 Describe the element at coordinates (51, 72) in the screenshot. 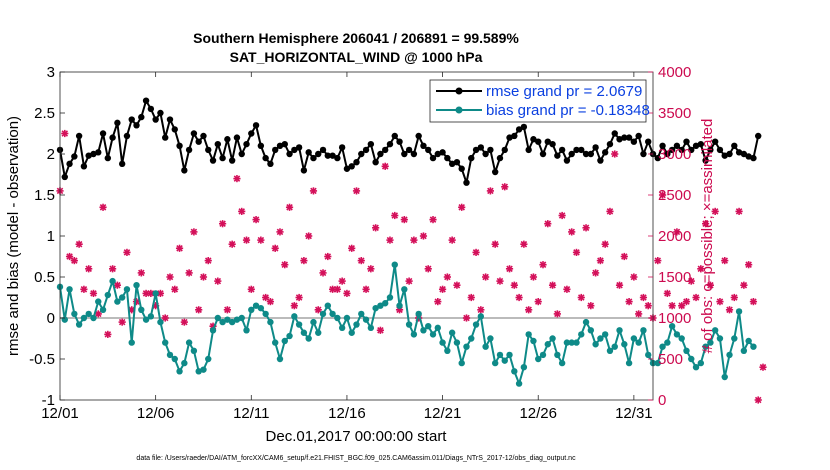

I see `y-left-tick-label: 3` at that location.